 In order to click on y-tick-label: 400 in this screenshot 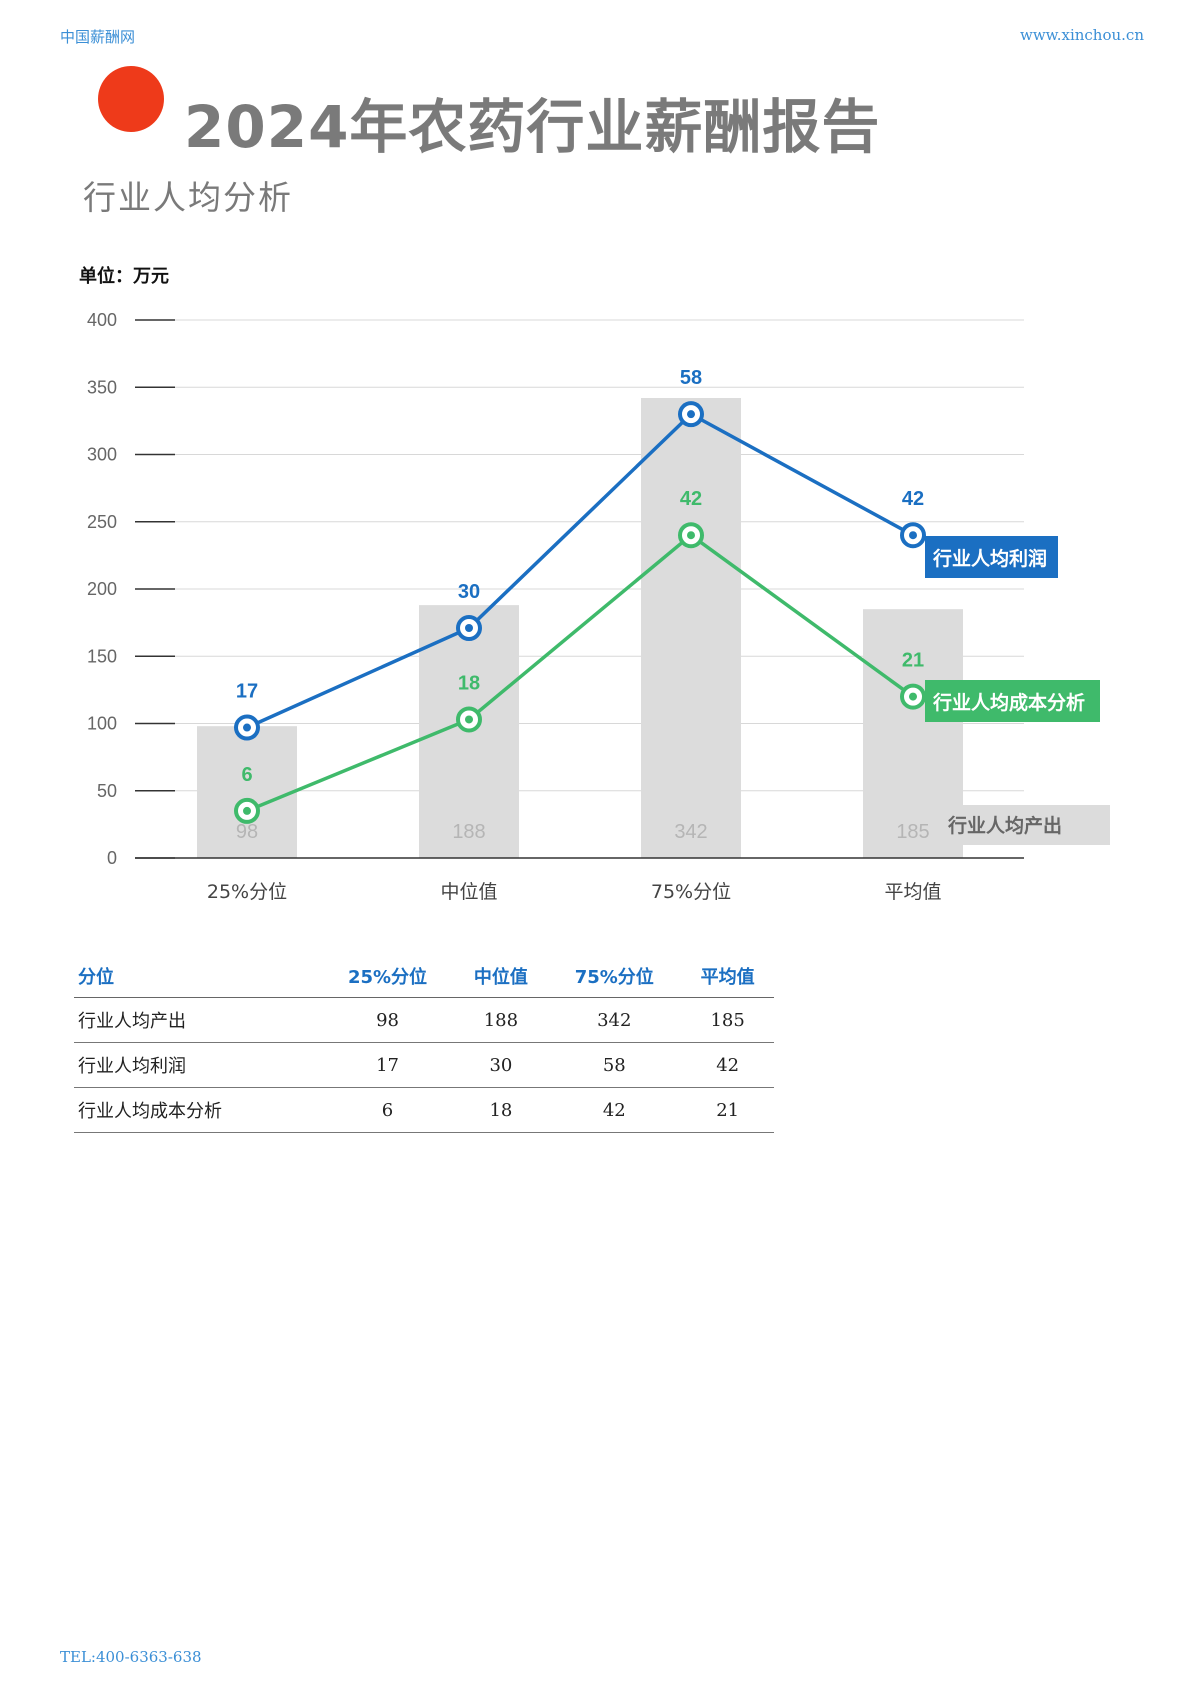, I will do `click(102, 320)`.